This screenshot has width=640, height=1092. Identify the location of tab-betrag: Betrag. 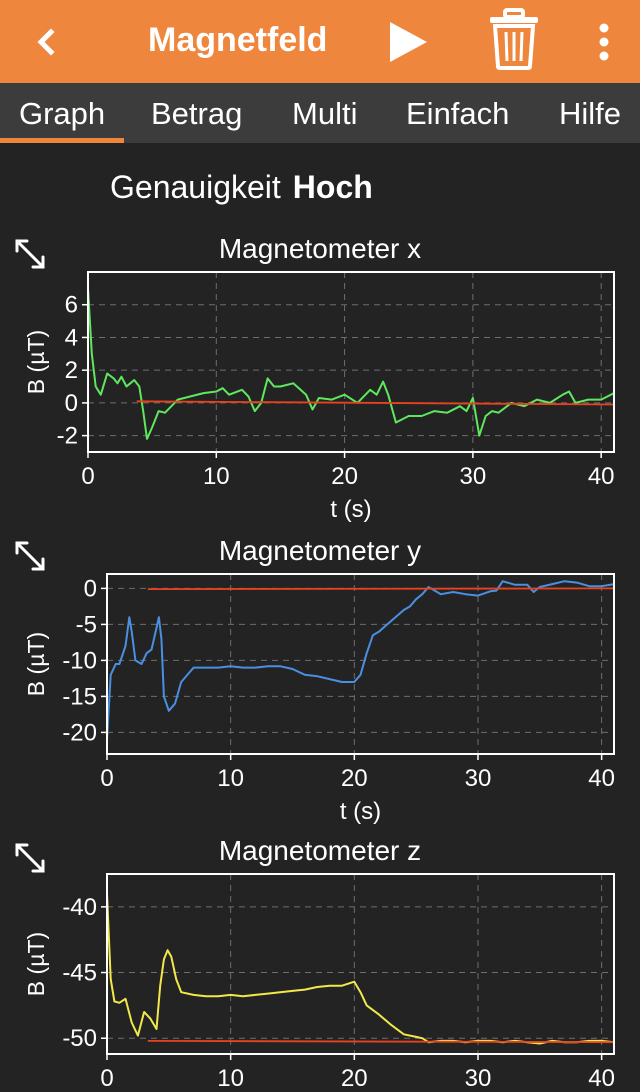
(197, 113).